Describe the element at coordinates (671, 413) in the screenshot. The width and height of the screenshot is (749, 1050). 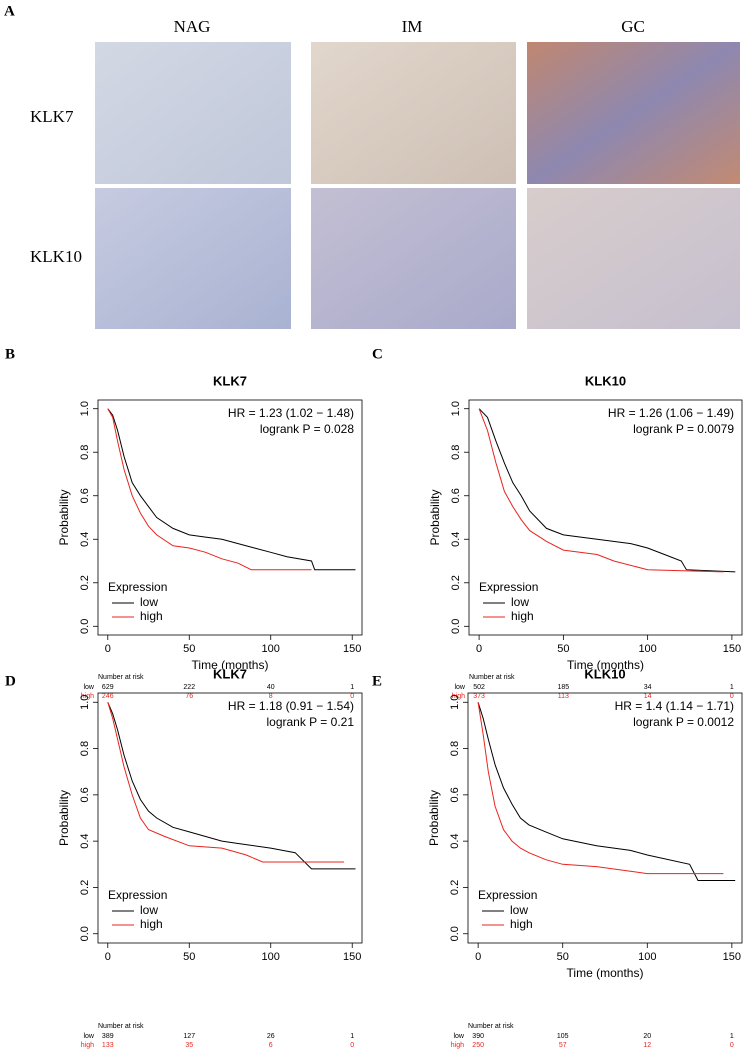
I see `annotation: HR = 1.26 (1.06 − 1.49)` at that location.